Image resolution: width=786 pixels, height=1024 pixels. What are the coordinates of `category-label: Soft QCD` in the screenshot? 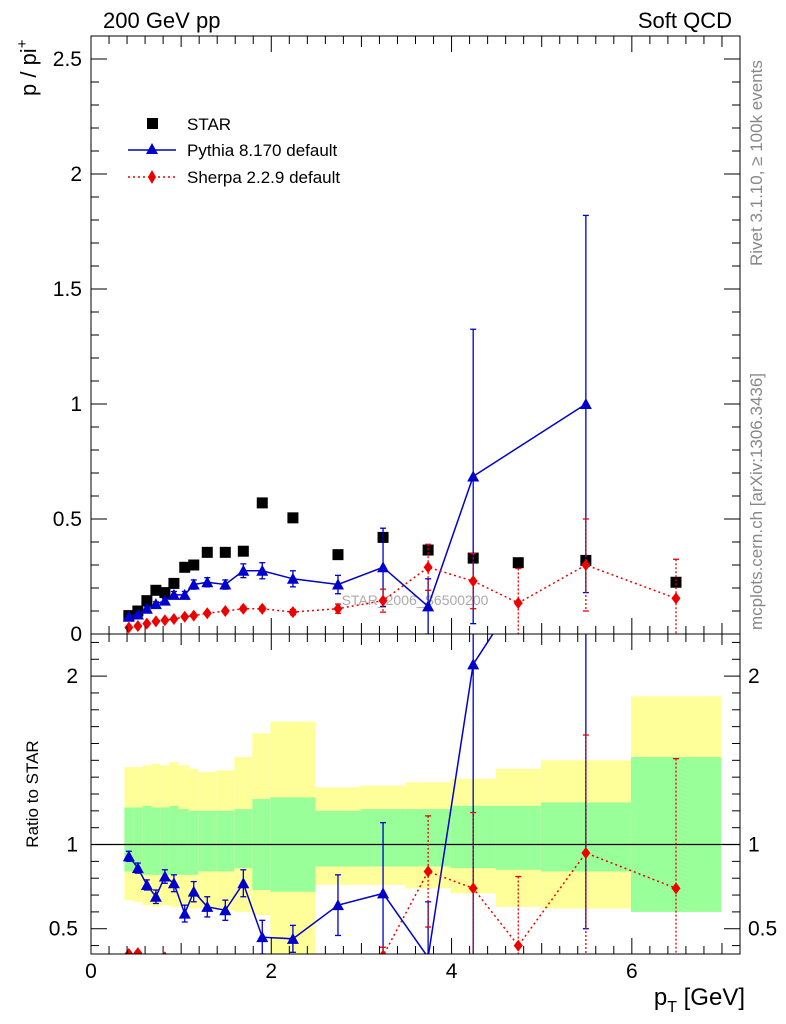 It's located at (685, 20).